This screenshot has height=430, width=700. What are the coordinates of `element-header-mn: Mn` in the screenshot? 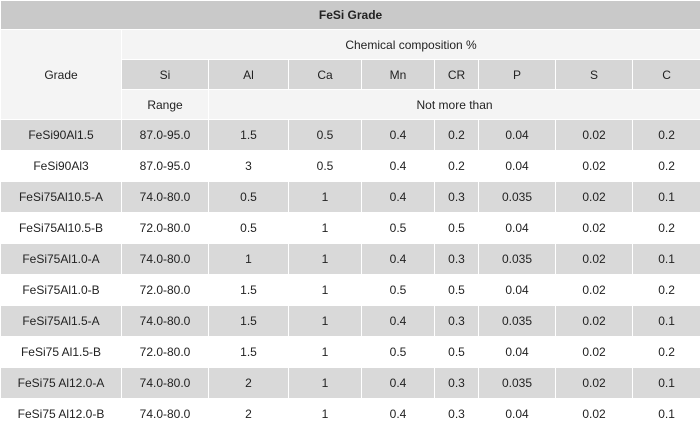 It's located at (398, 75).